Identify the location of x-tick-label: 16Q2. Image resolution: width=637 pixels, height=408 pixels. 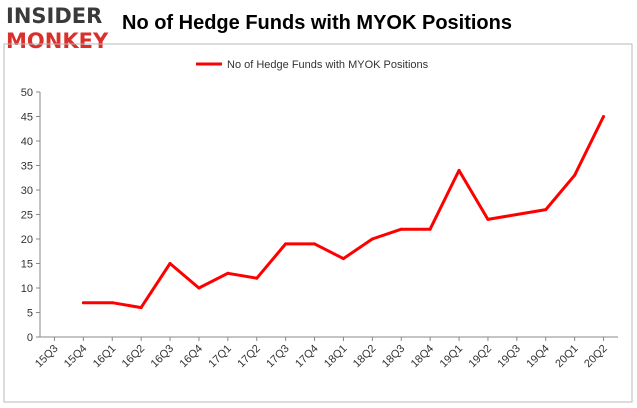
(134, 357).